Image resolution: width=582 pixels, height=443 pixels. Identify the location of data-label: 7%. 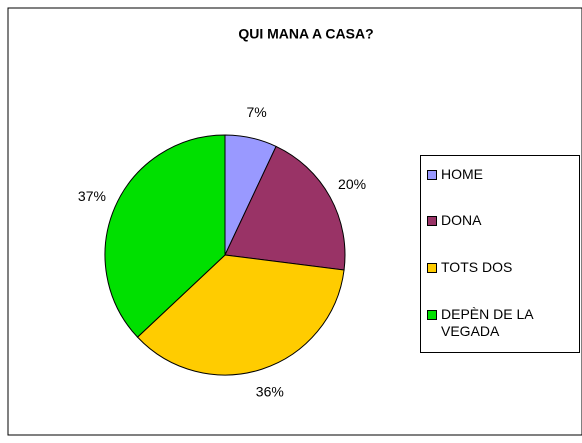
(257, 112).